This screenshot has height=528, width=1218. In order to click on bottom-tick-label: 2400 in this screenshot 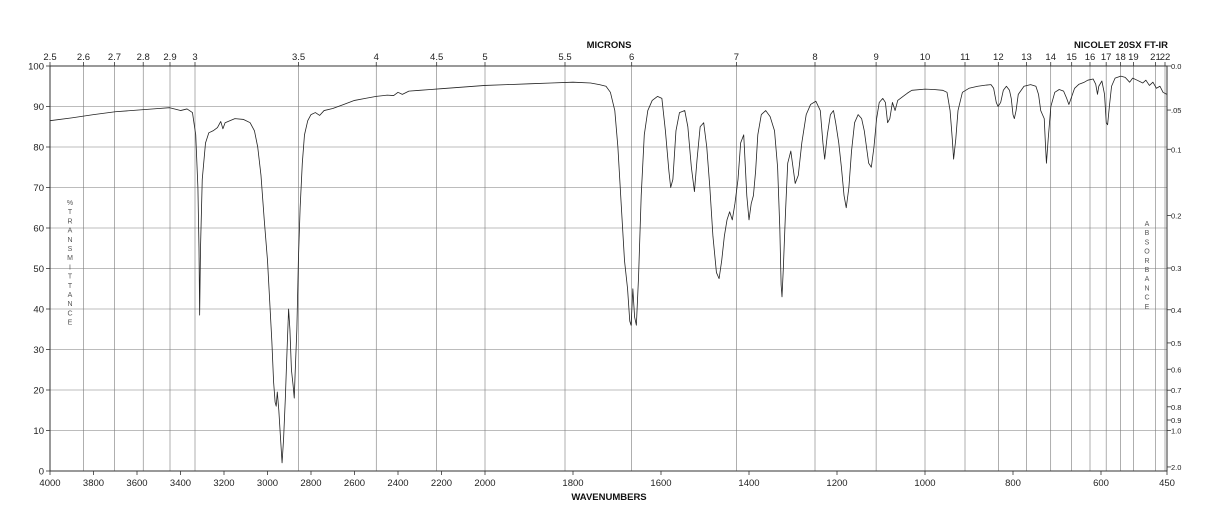, I will do `click(397, 483)`.